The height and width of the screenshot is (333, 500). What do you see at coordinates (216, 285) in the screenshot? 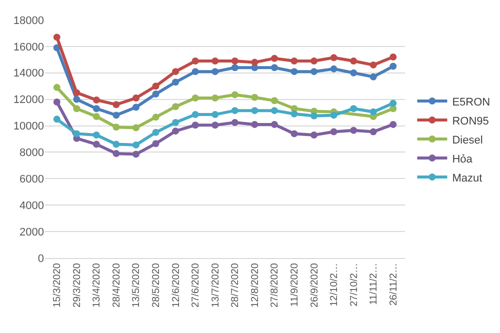
I see `x-tick-label: 13/7/2020` at bounding box center [216, 285].